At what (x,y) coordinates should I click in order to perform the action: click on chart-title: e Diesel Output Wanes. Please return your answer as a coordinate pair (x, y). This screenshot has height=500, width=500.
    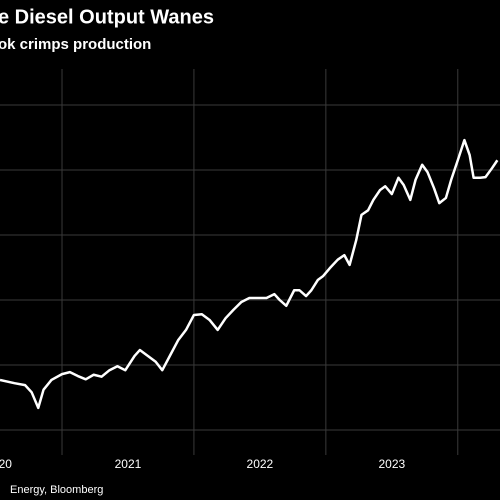
    Looking at the image, I should click on (107, 17).